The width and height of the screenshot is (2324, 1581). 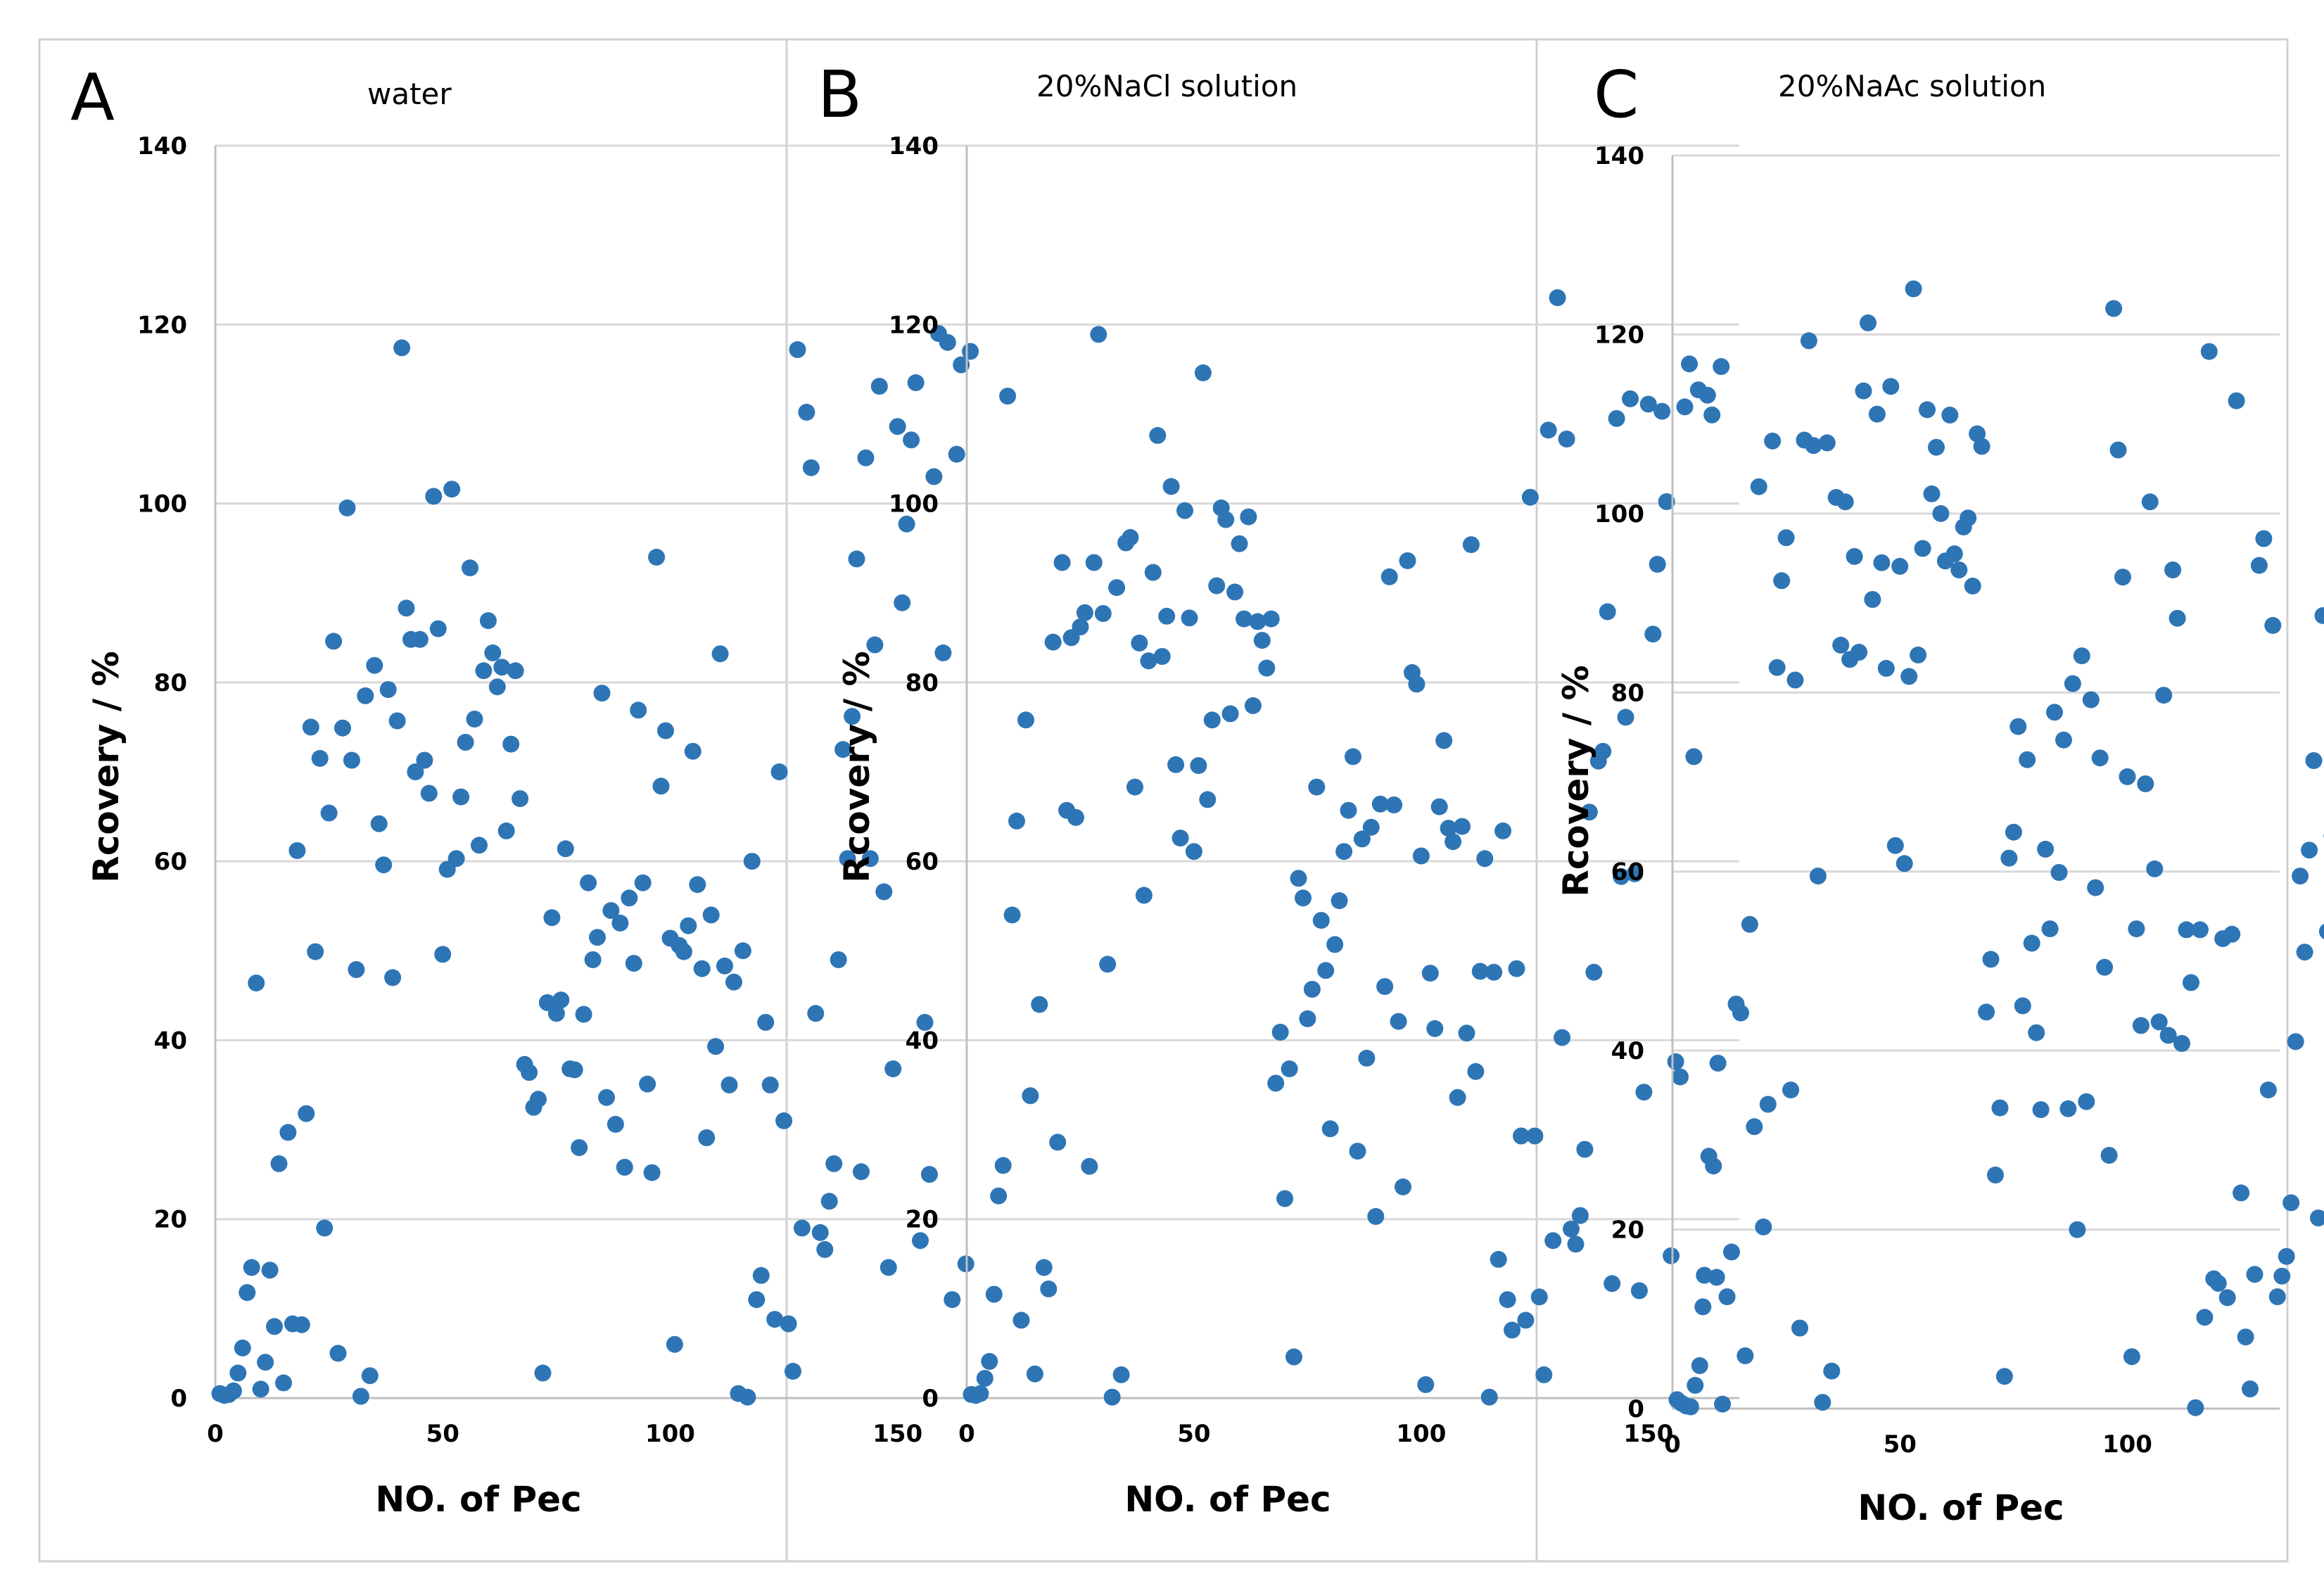 What do you see at coordinates (1315, 1434) in the screenshot?
I see `panel-b-x-ticks: 0 50 100 150` at bounding box center [1315, 1434].